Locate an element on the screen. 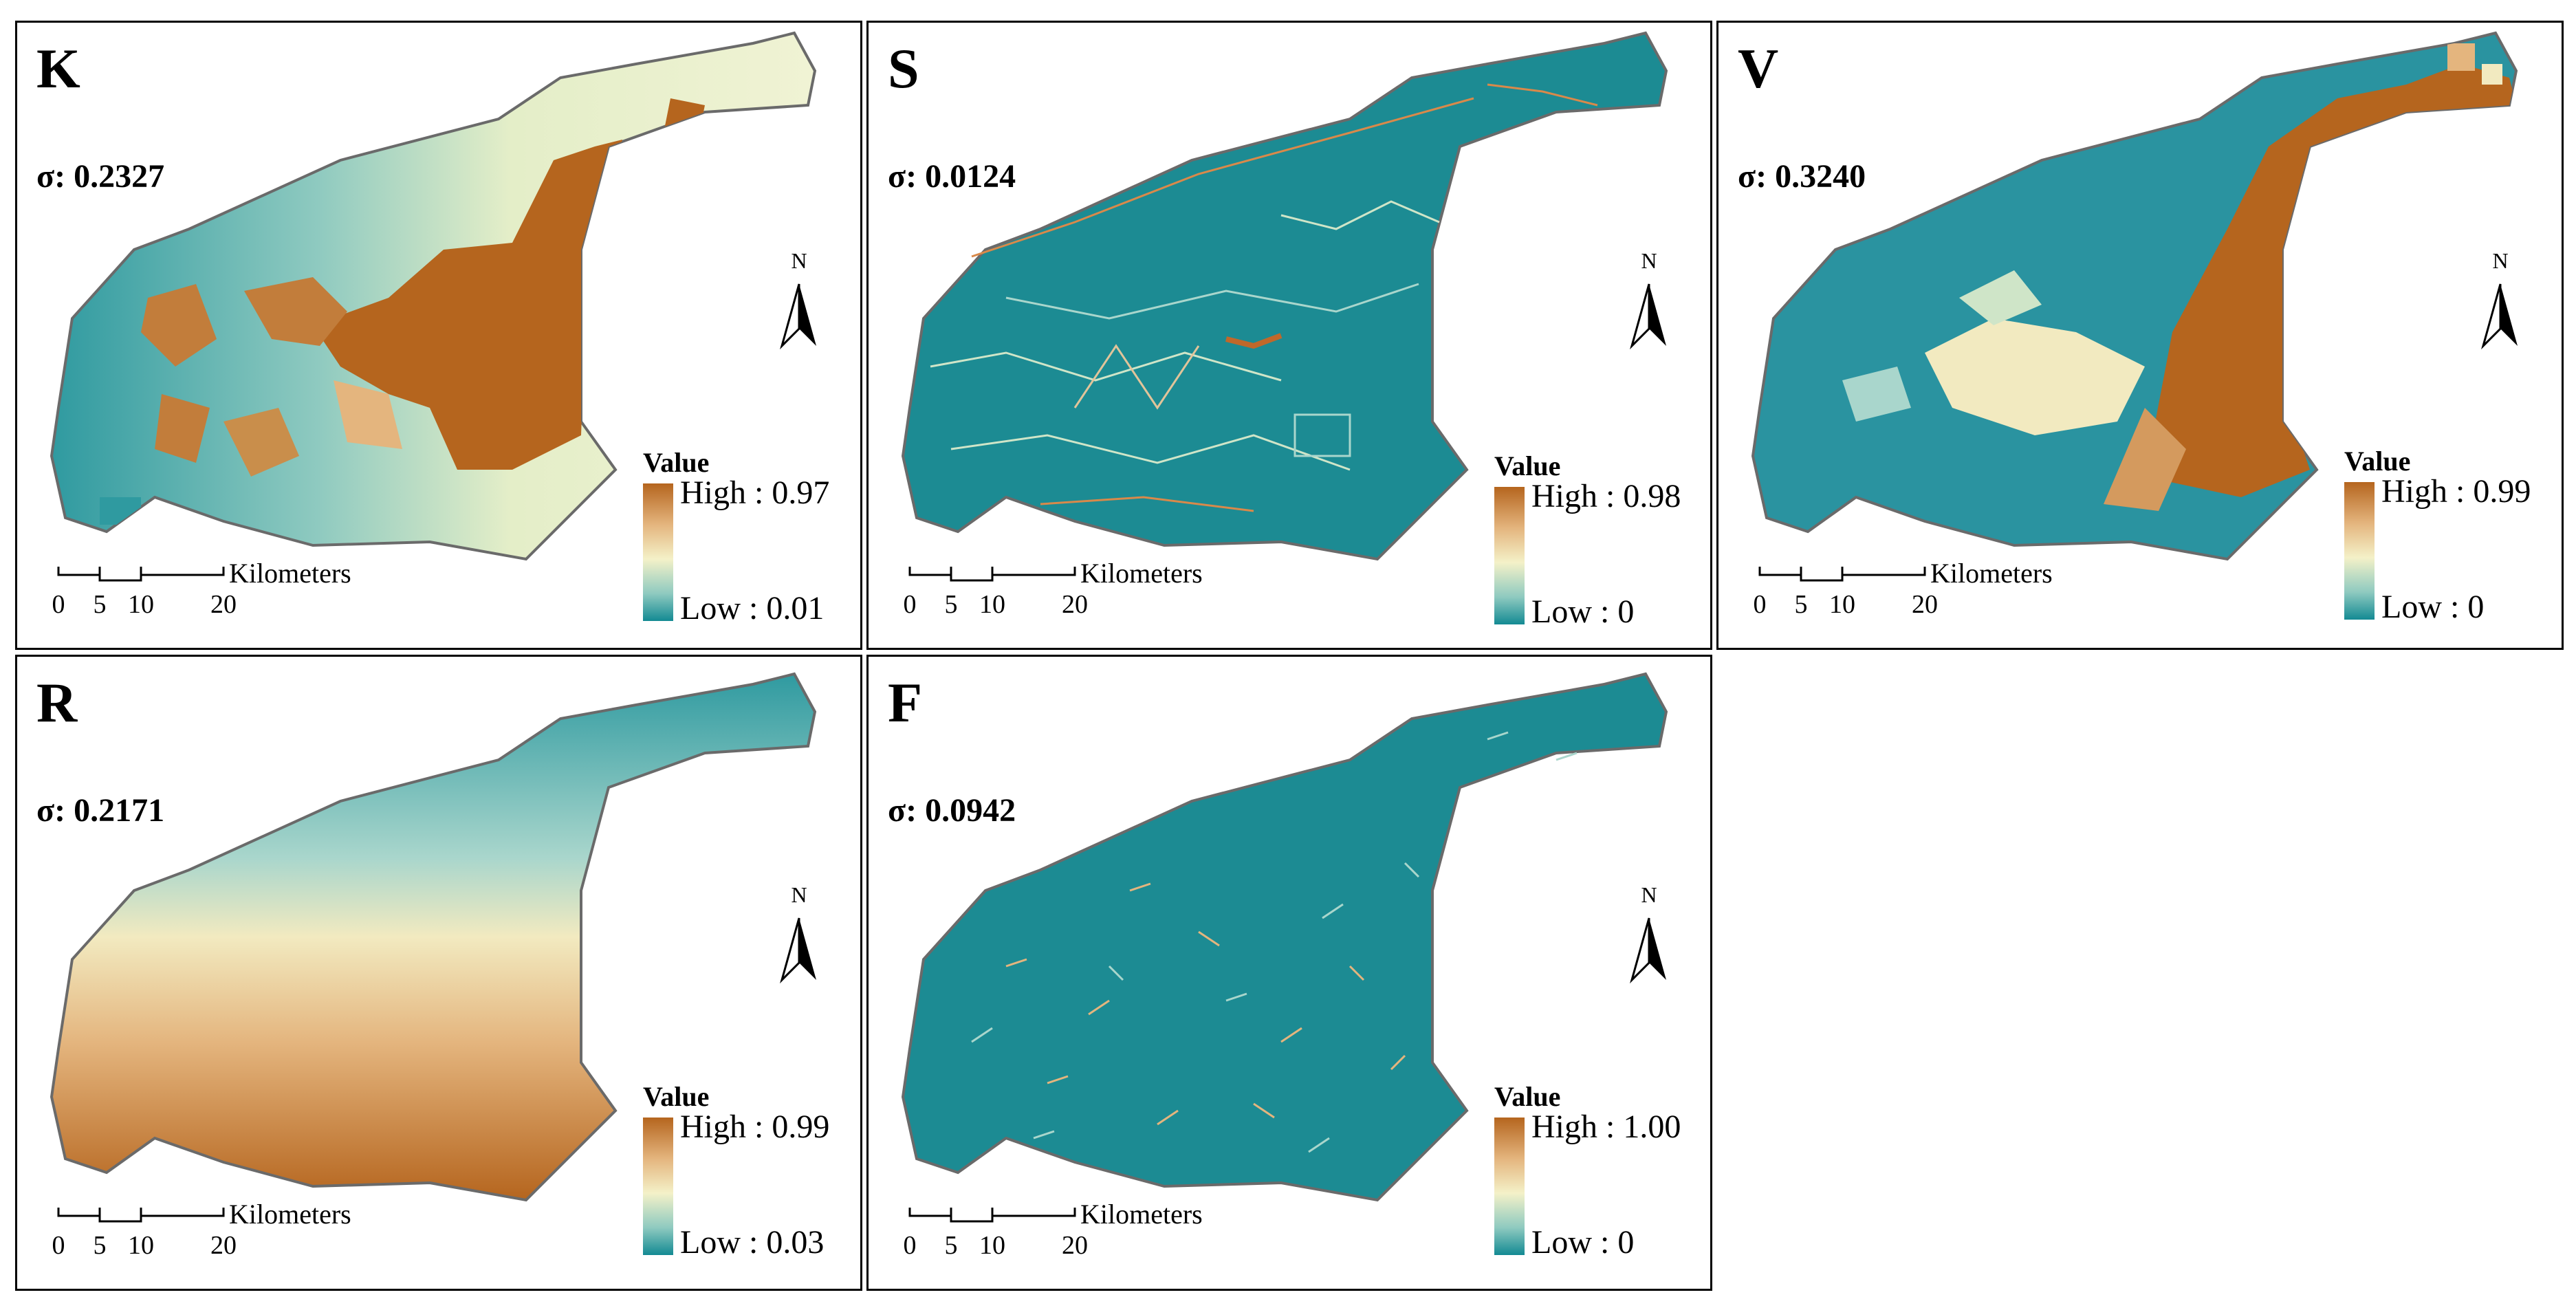 The image size is (2576, 1308). panel-label: F is located at coordinates (905, 703).